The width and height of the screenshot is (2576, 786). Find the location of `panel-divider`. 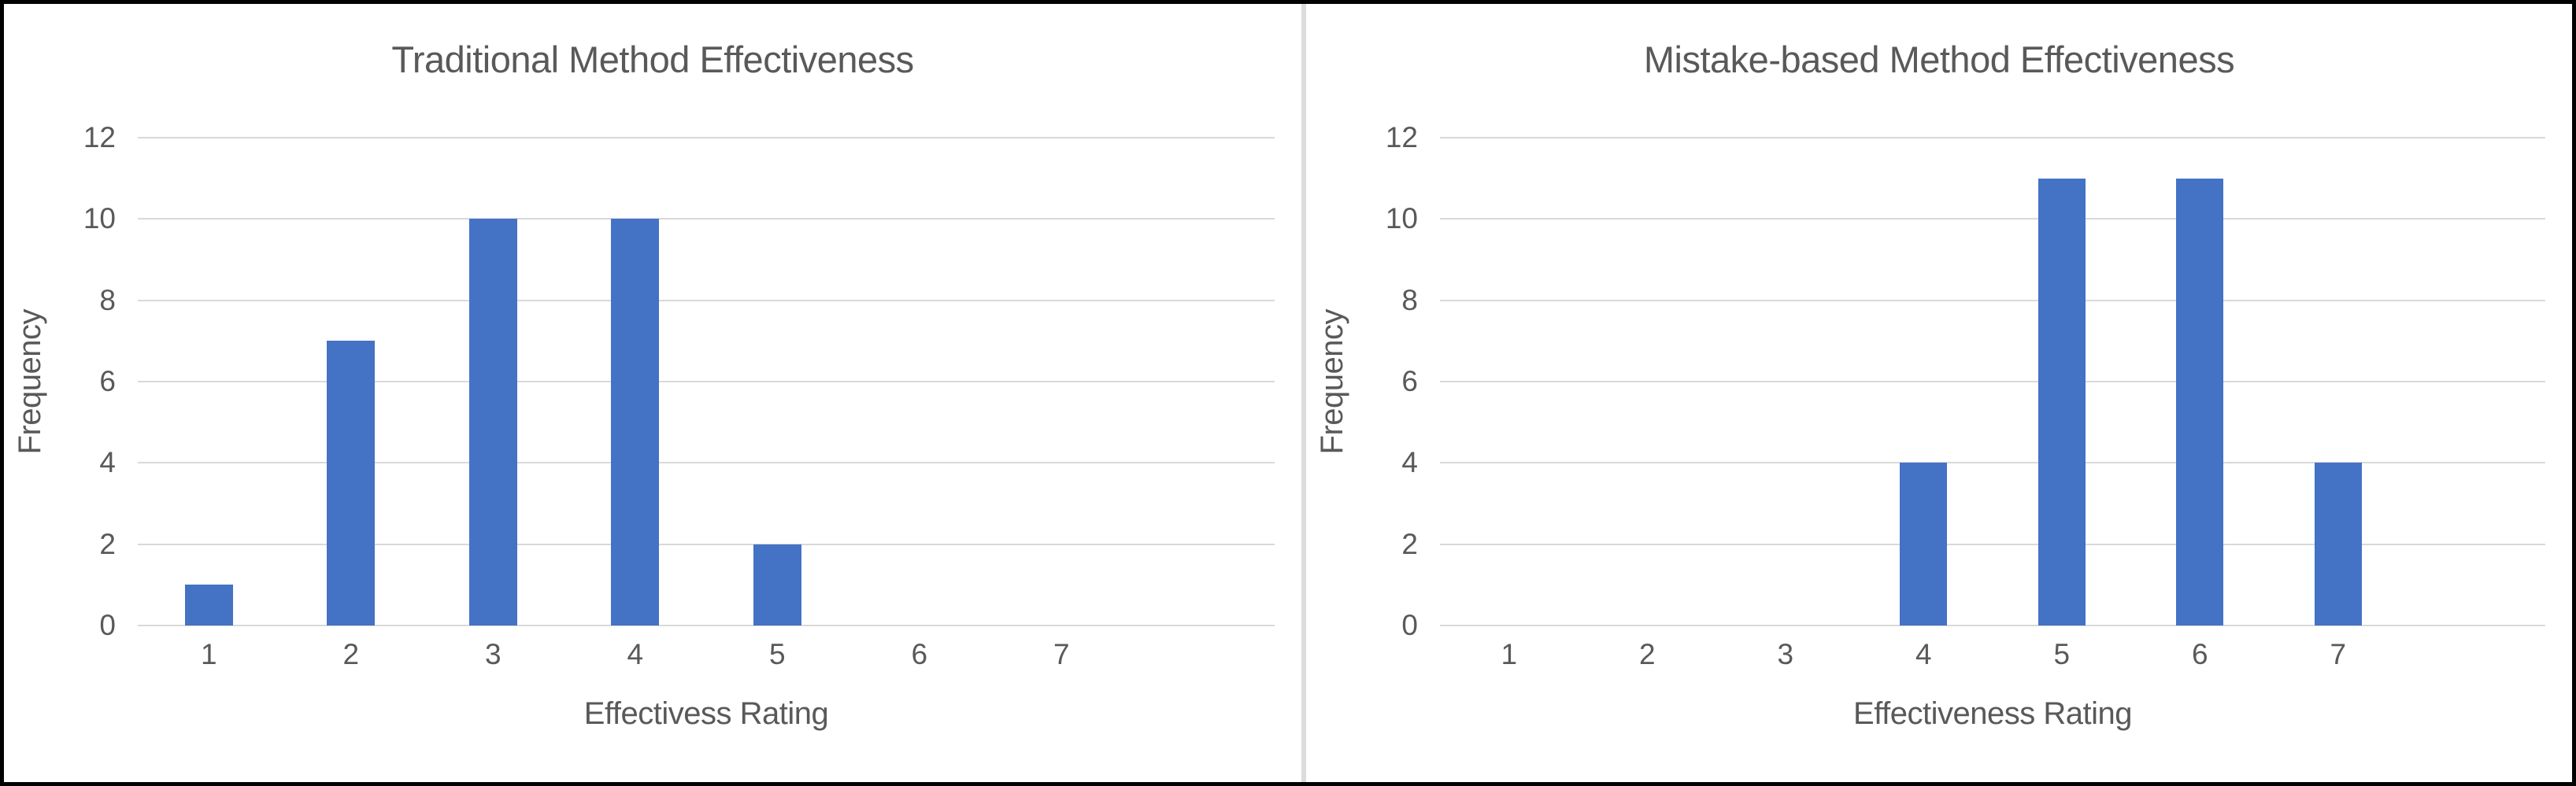

panel-divider is located at coordinates (1303, 393).